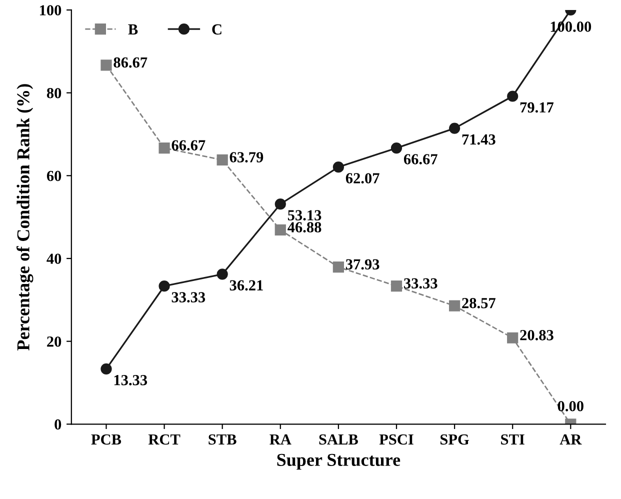 Image resolution: width=621 pixels, height=499 pixels. I want to click on x-tick-label: PSCI, so click(396, 439).